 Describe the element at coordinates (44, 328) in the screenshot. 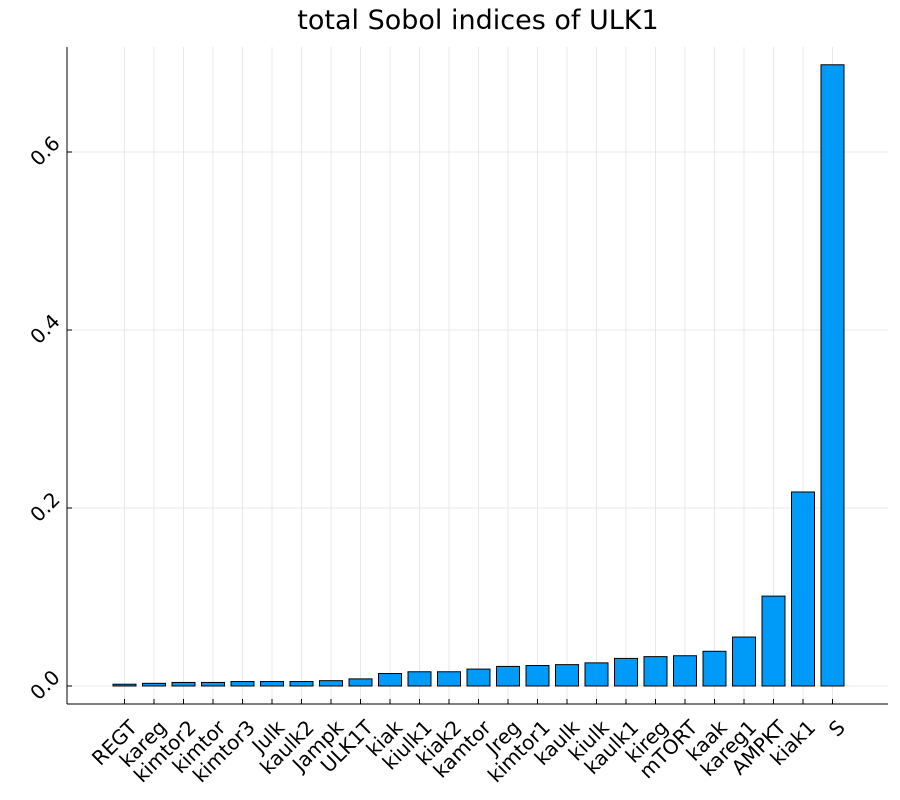

I see `y-tick-label: 0.4` at that location.